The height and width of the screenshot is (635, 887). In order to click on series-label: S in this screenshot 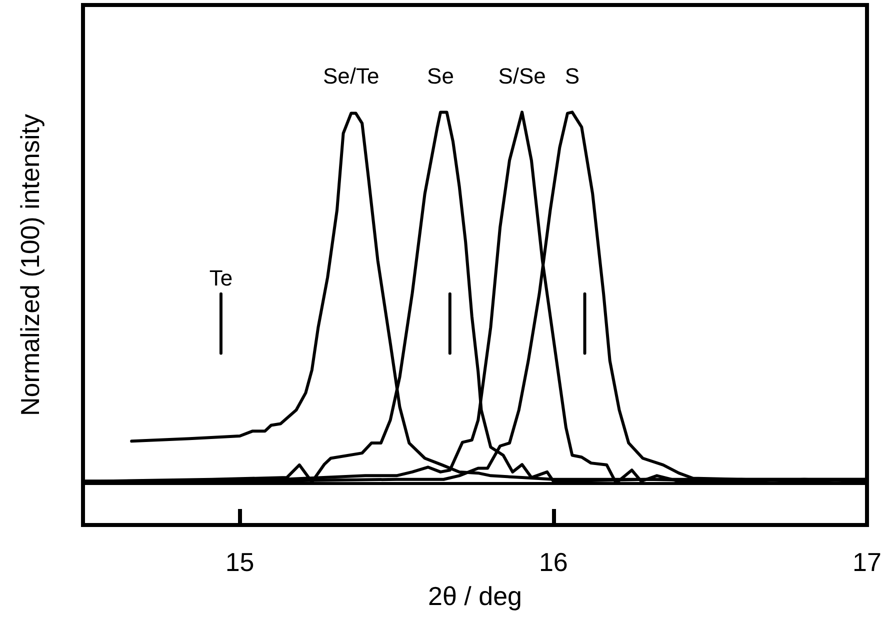, I will do `click(572, 76)`.